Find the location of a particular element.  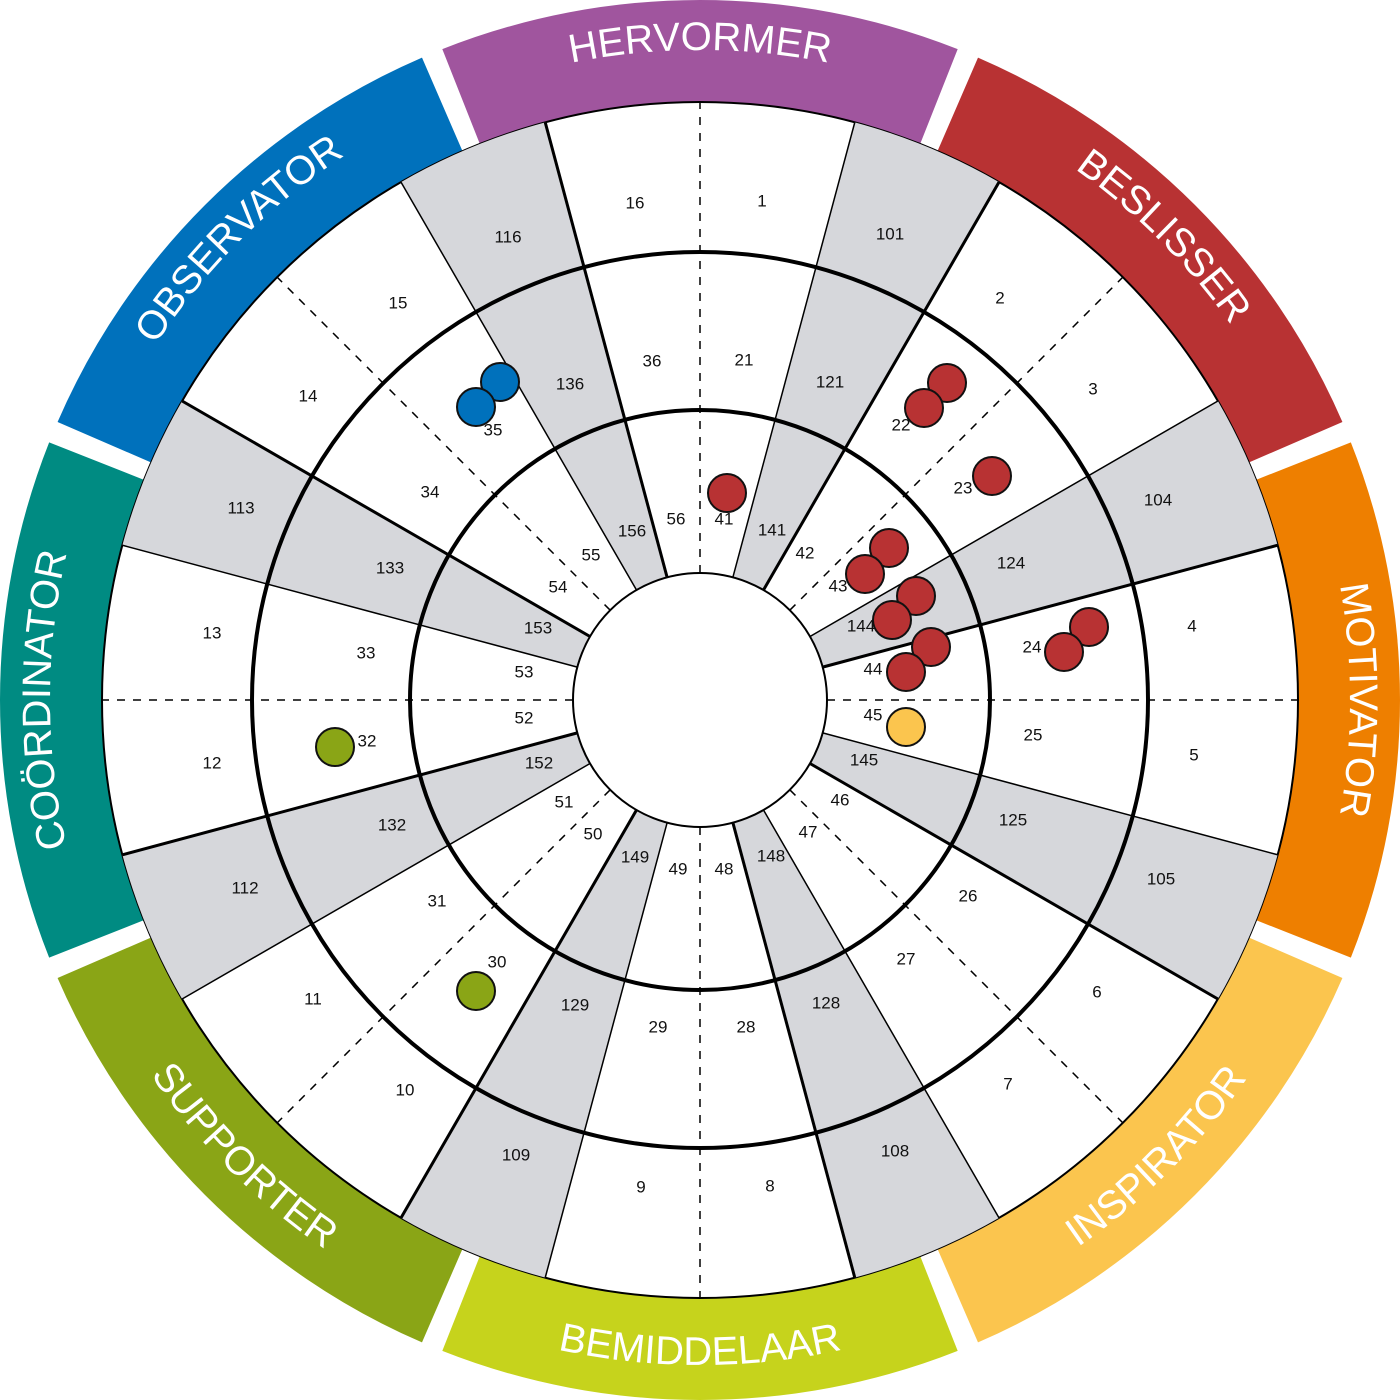

item-number: 144 is located at coordinates (861, 625).